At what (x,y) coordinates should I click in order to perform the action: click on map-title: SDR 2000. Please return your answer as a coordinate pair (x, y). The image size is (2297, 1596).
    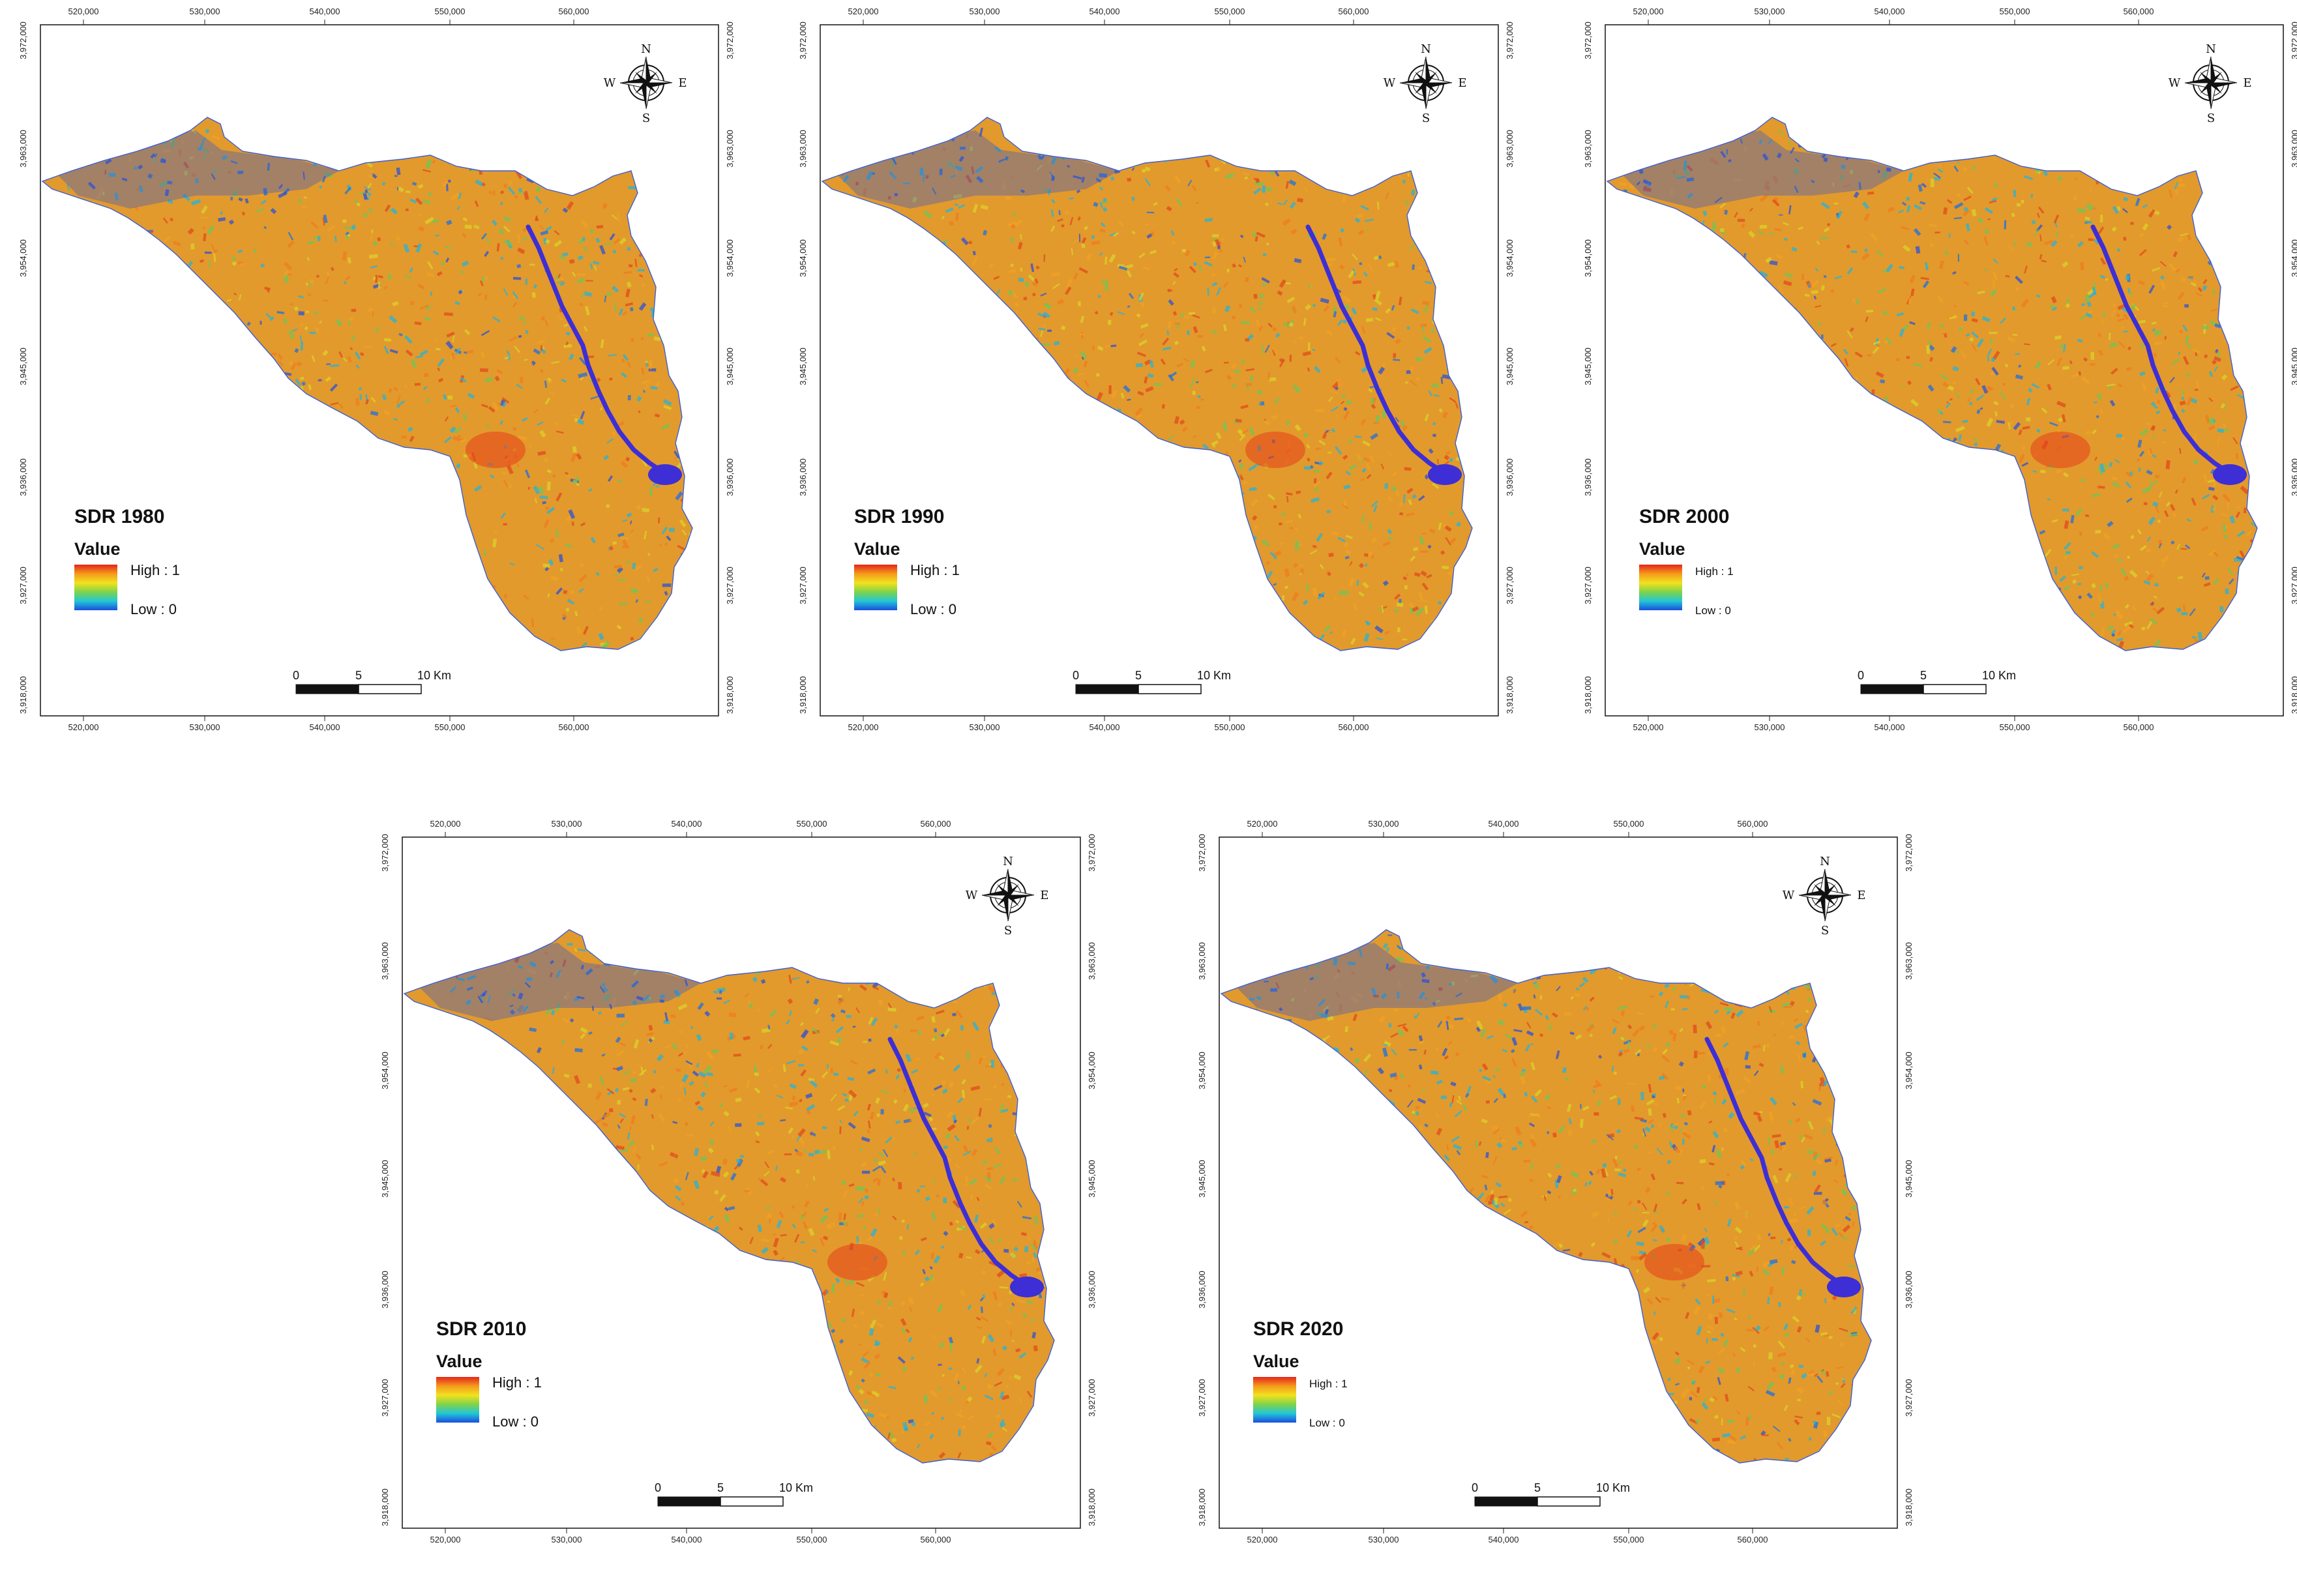
    Looking at the image, I should click on (1684, 516).